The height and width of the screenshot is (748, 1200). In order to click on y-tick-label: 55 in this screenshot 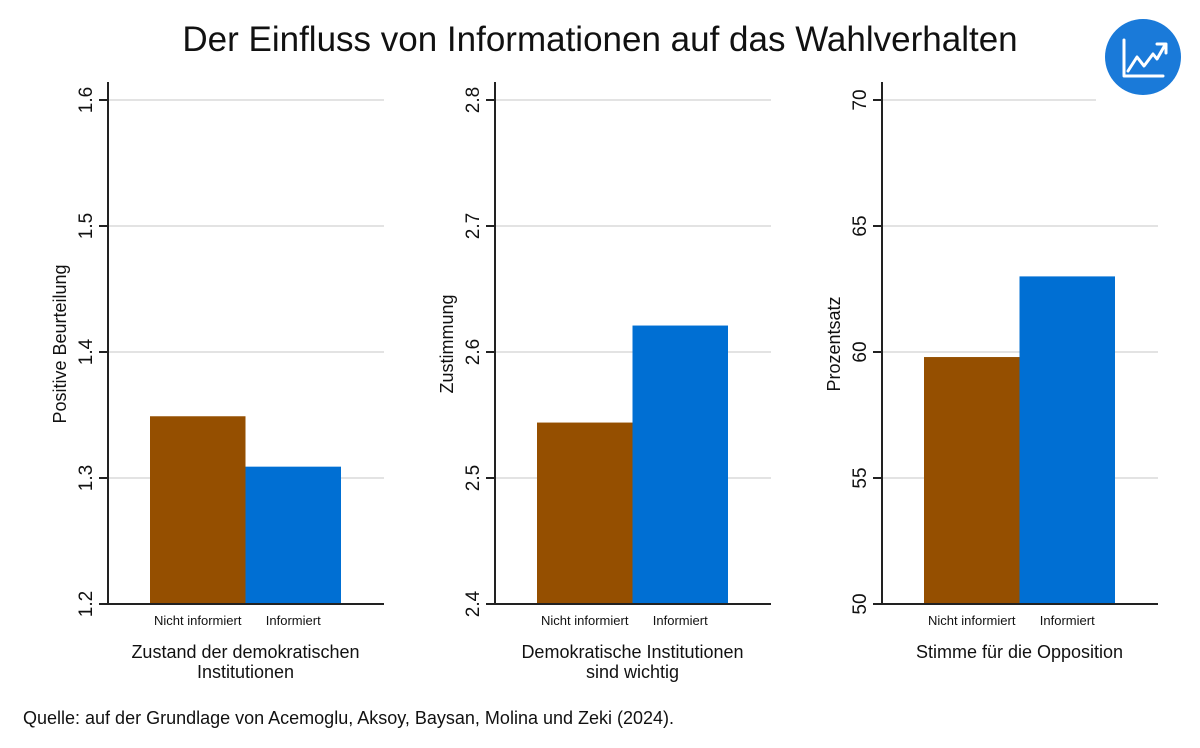, I will do `click(860, 477)`.